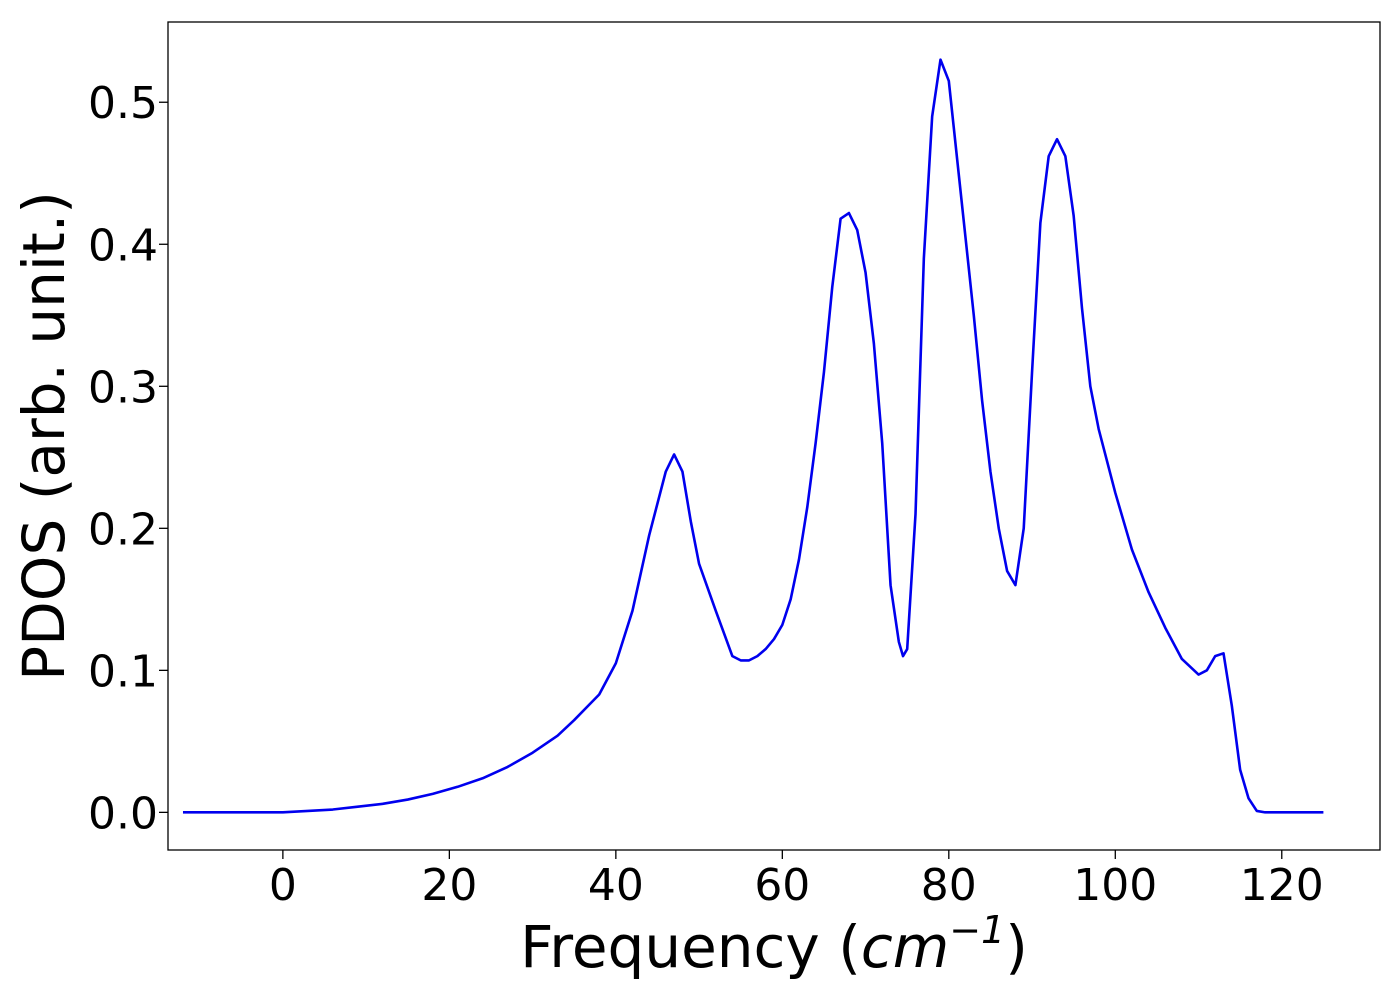  What do you see at coordinates (1016, 947) in the screenshot?
I see `x-axis-unit-close: )` at bounding box center [1016, 947].